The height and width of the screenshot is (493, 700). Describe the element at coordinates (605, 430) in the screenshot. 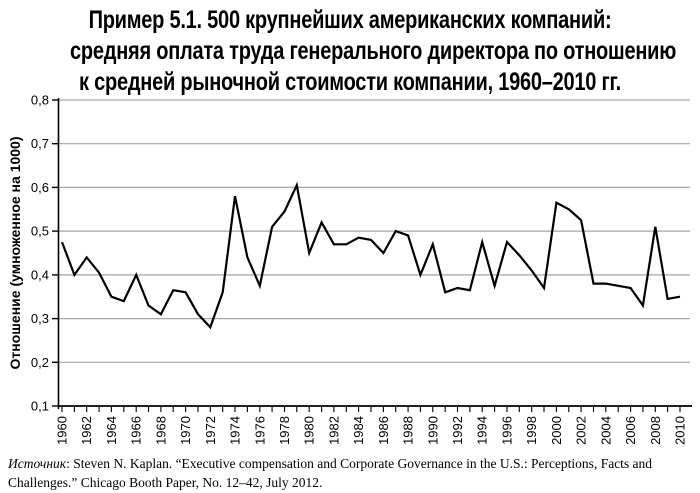

I see `x-tick-label: 2004` at that location.